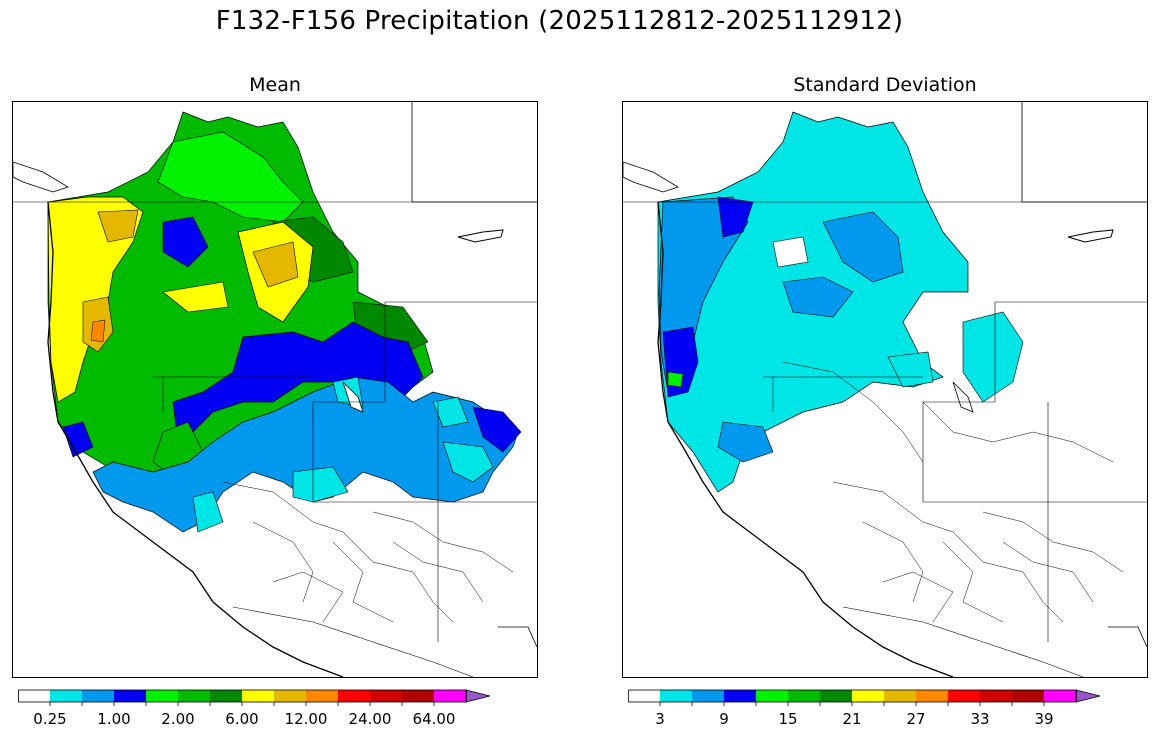  Describe the element at coordinates (306, 719) in the screenshot. I see `colorbar-tick-label: 12.00` at that location.